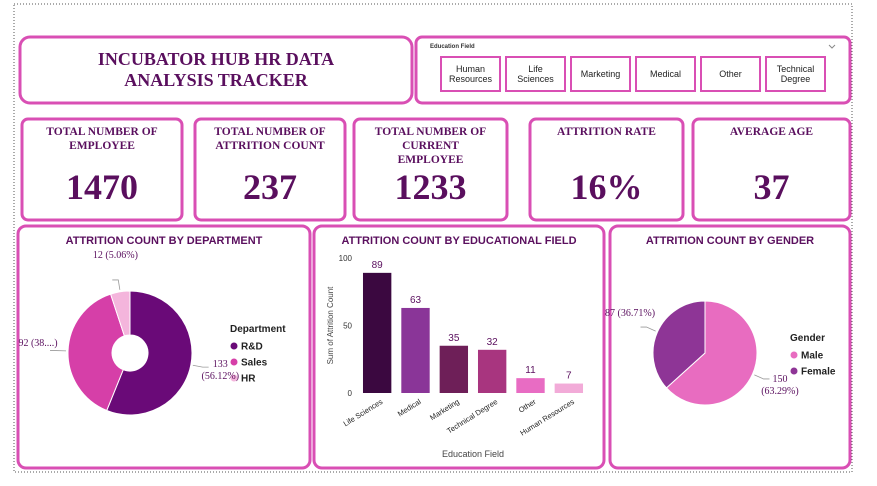 The image size is (877, 486). I want to click on card-value: 1233, so click(430, 187).